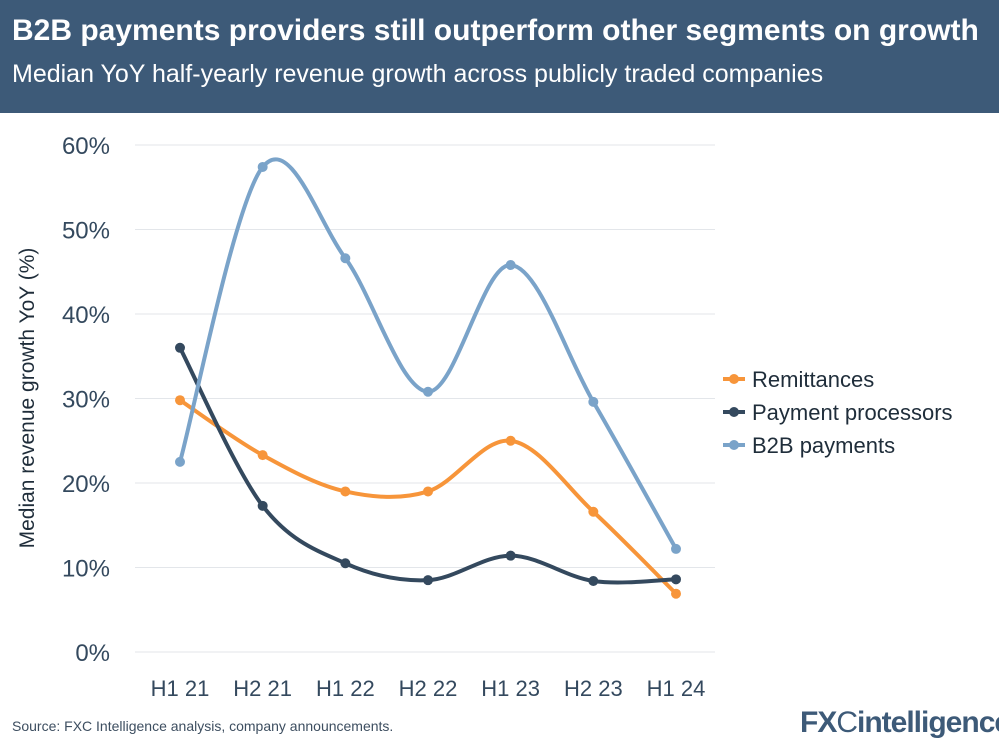 The image size is (999, 749). I want to click on legend-label: B2B payments, so click(823, 445).